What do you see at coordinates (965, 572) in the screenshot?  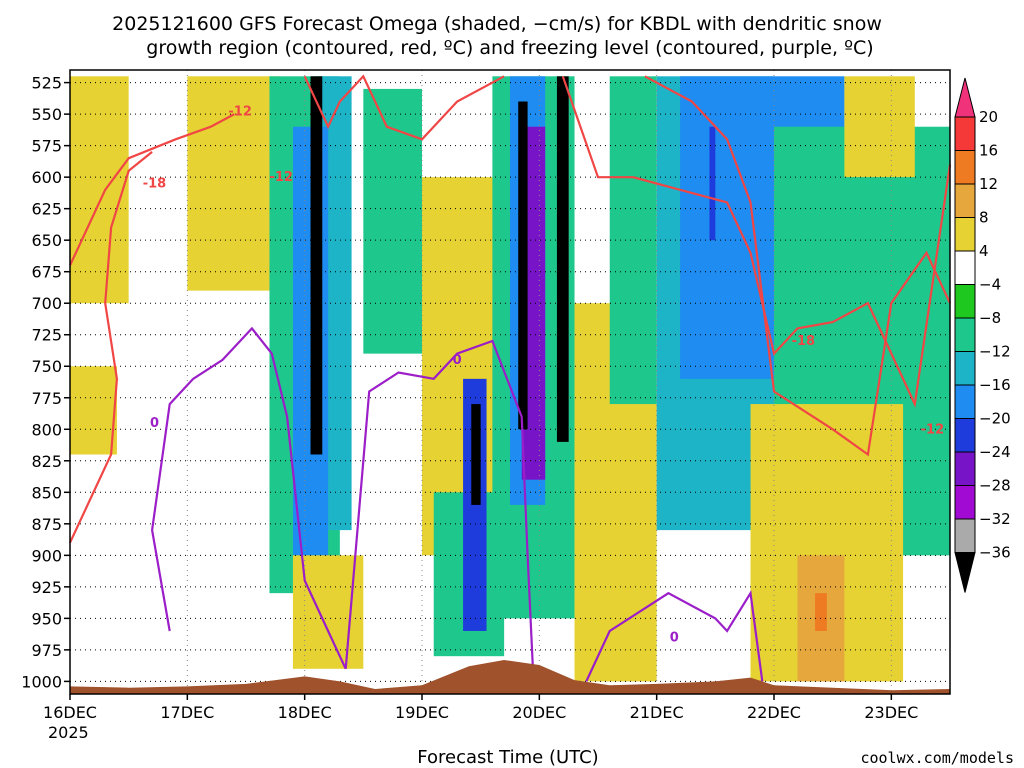 I see `colorbar-bottom-arrow` at bounding box center [965, 572].